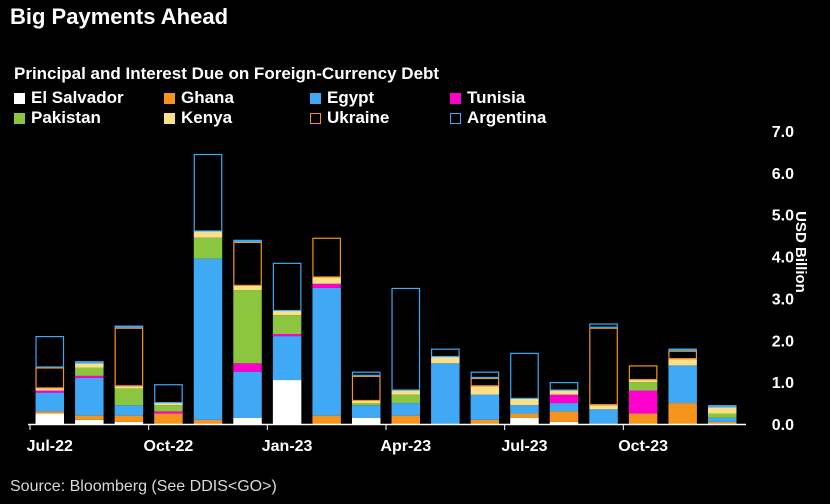  What do you see at coordinates (168, 408) in the screenshot?
I see `bar-oct-22-pakistan` at bounding box center [168, 408].